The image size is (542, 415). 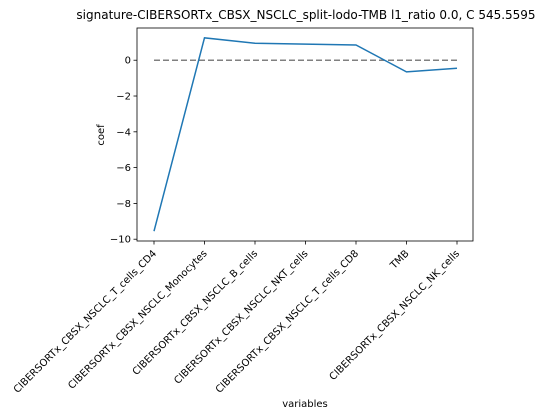 What do you see at coordinates (123, 168) in the screenshot?
I see `y-tick-label-3: −6` at bounding box center [123, 168].